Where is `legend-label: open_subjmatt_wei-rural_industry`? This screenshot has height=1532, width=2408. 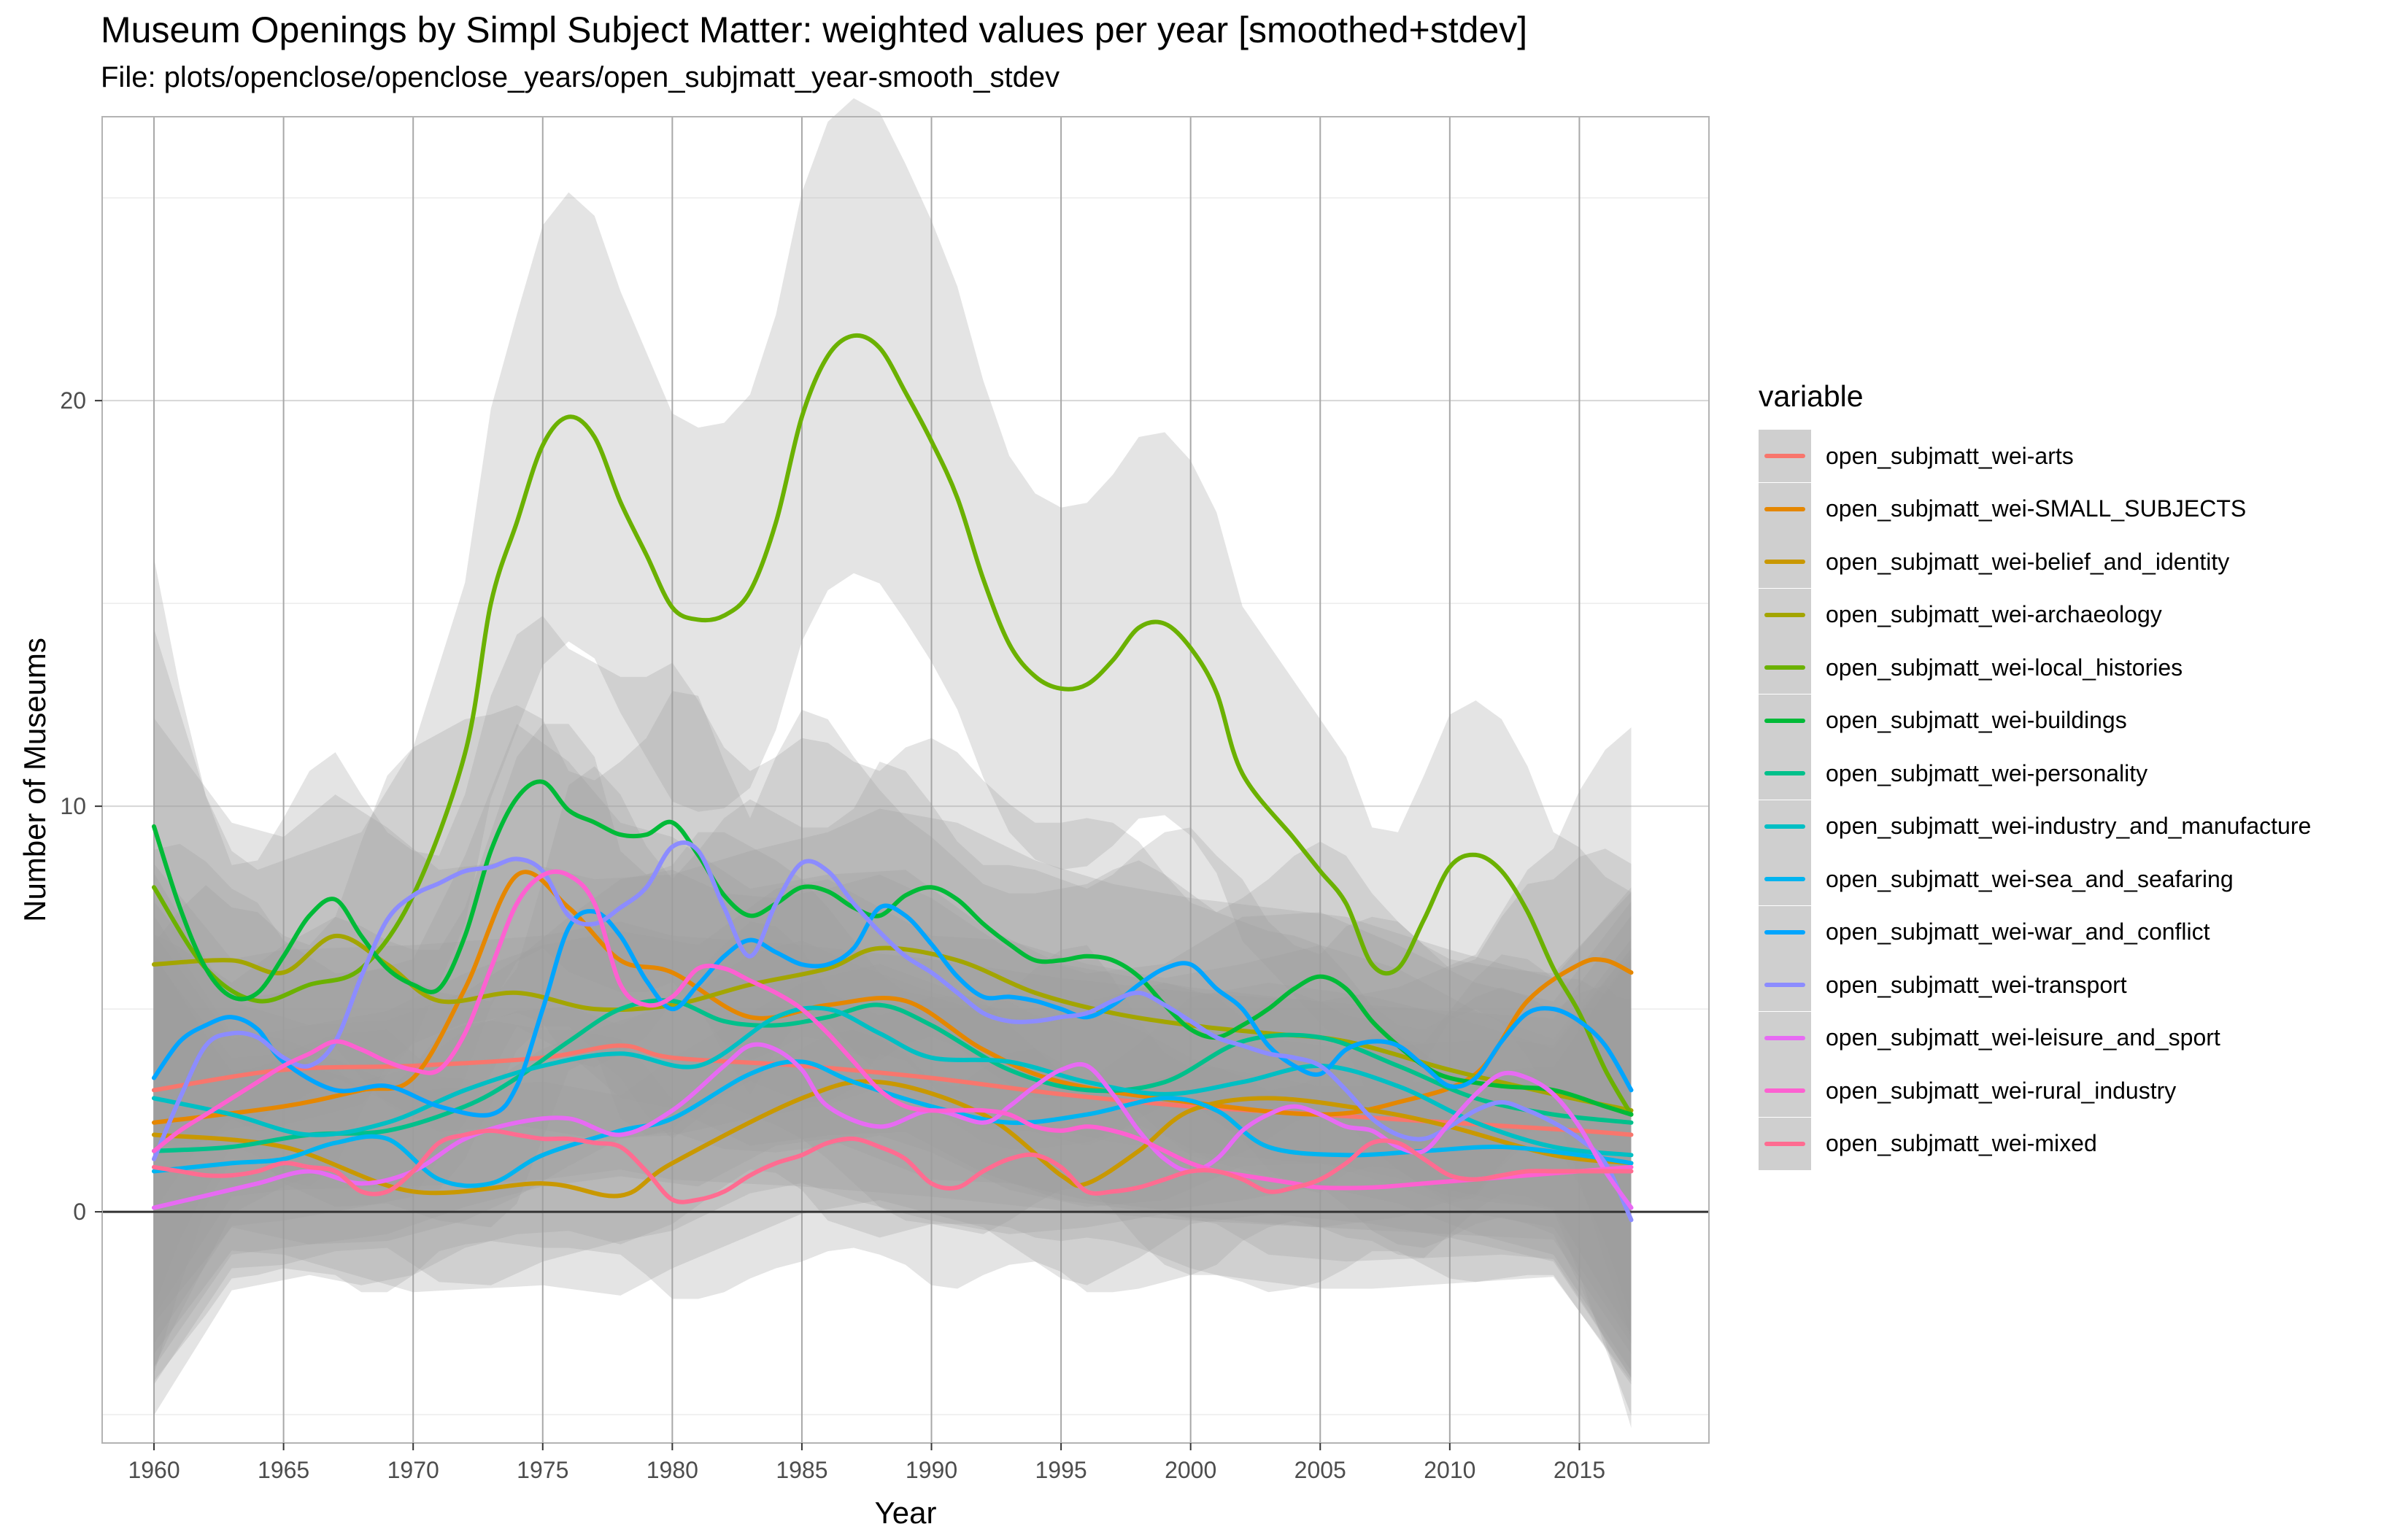 legend-label: open_subjmatt_wei-rural_industry is located at coordinates (2001, 1091).